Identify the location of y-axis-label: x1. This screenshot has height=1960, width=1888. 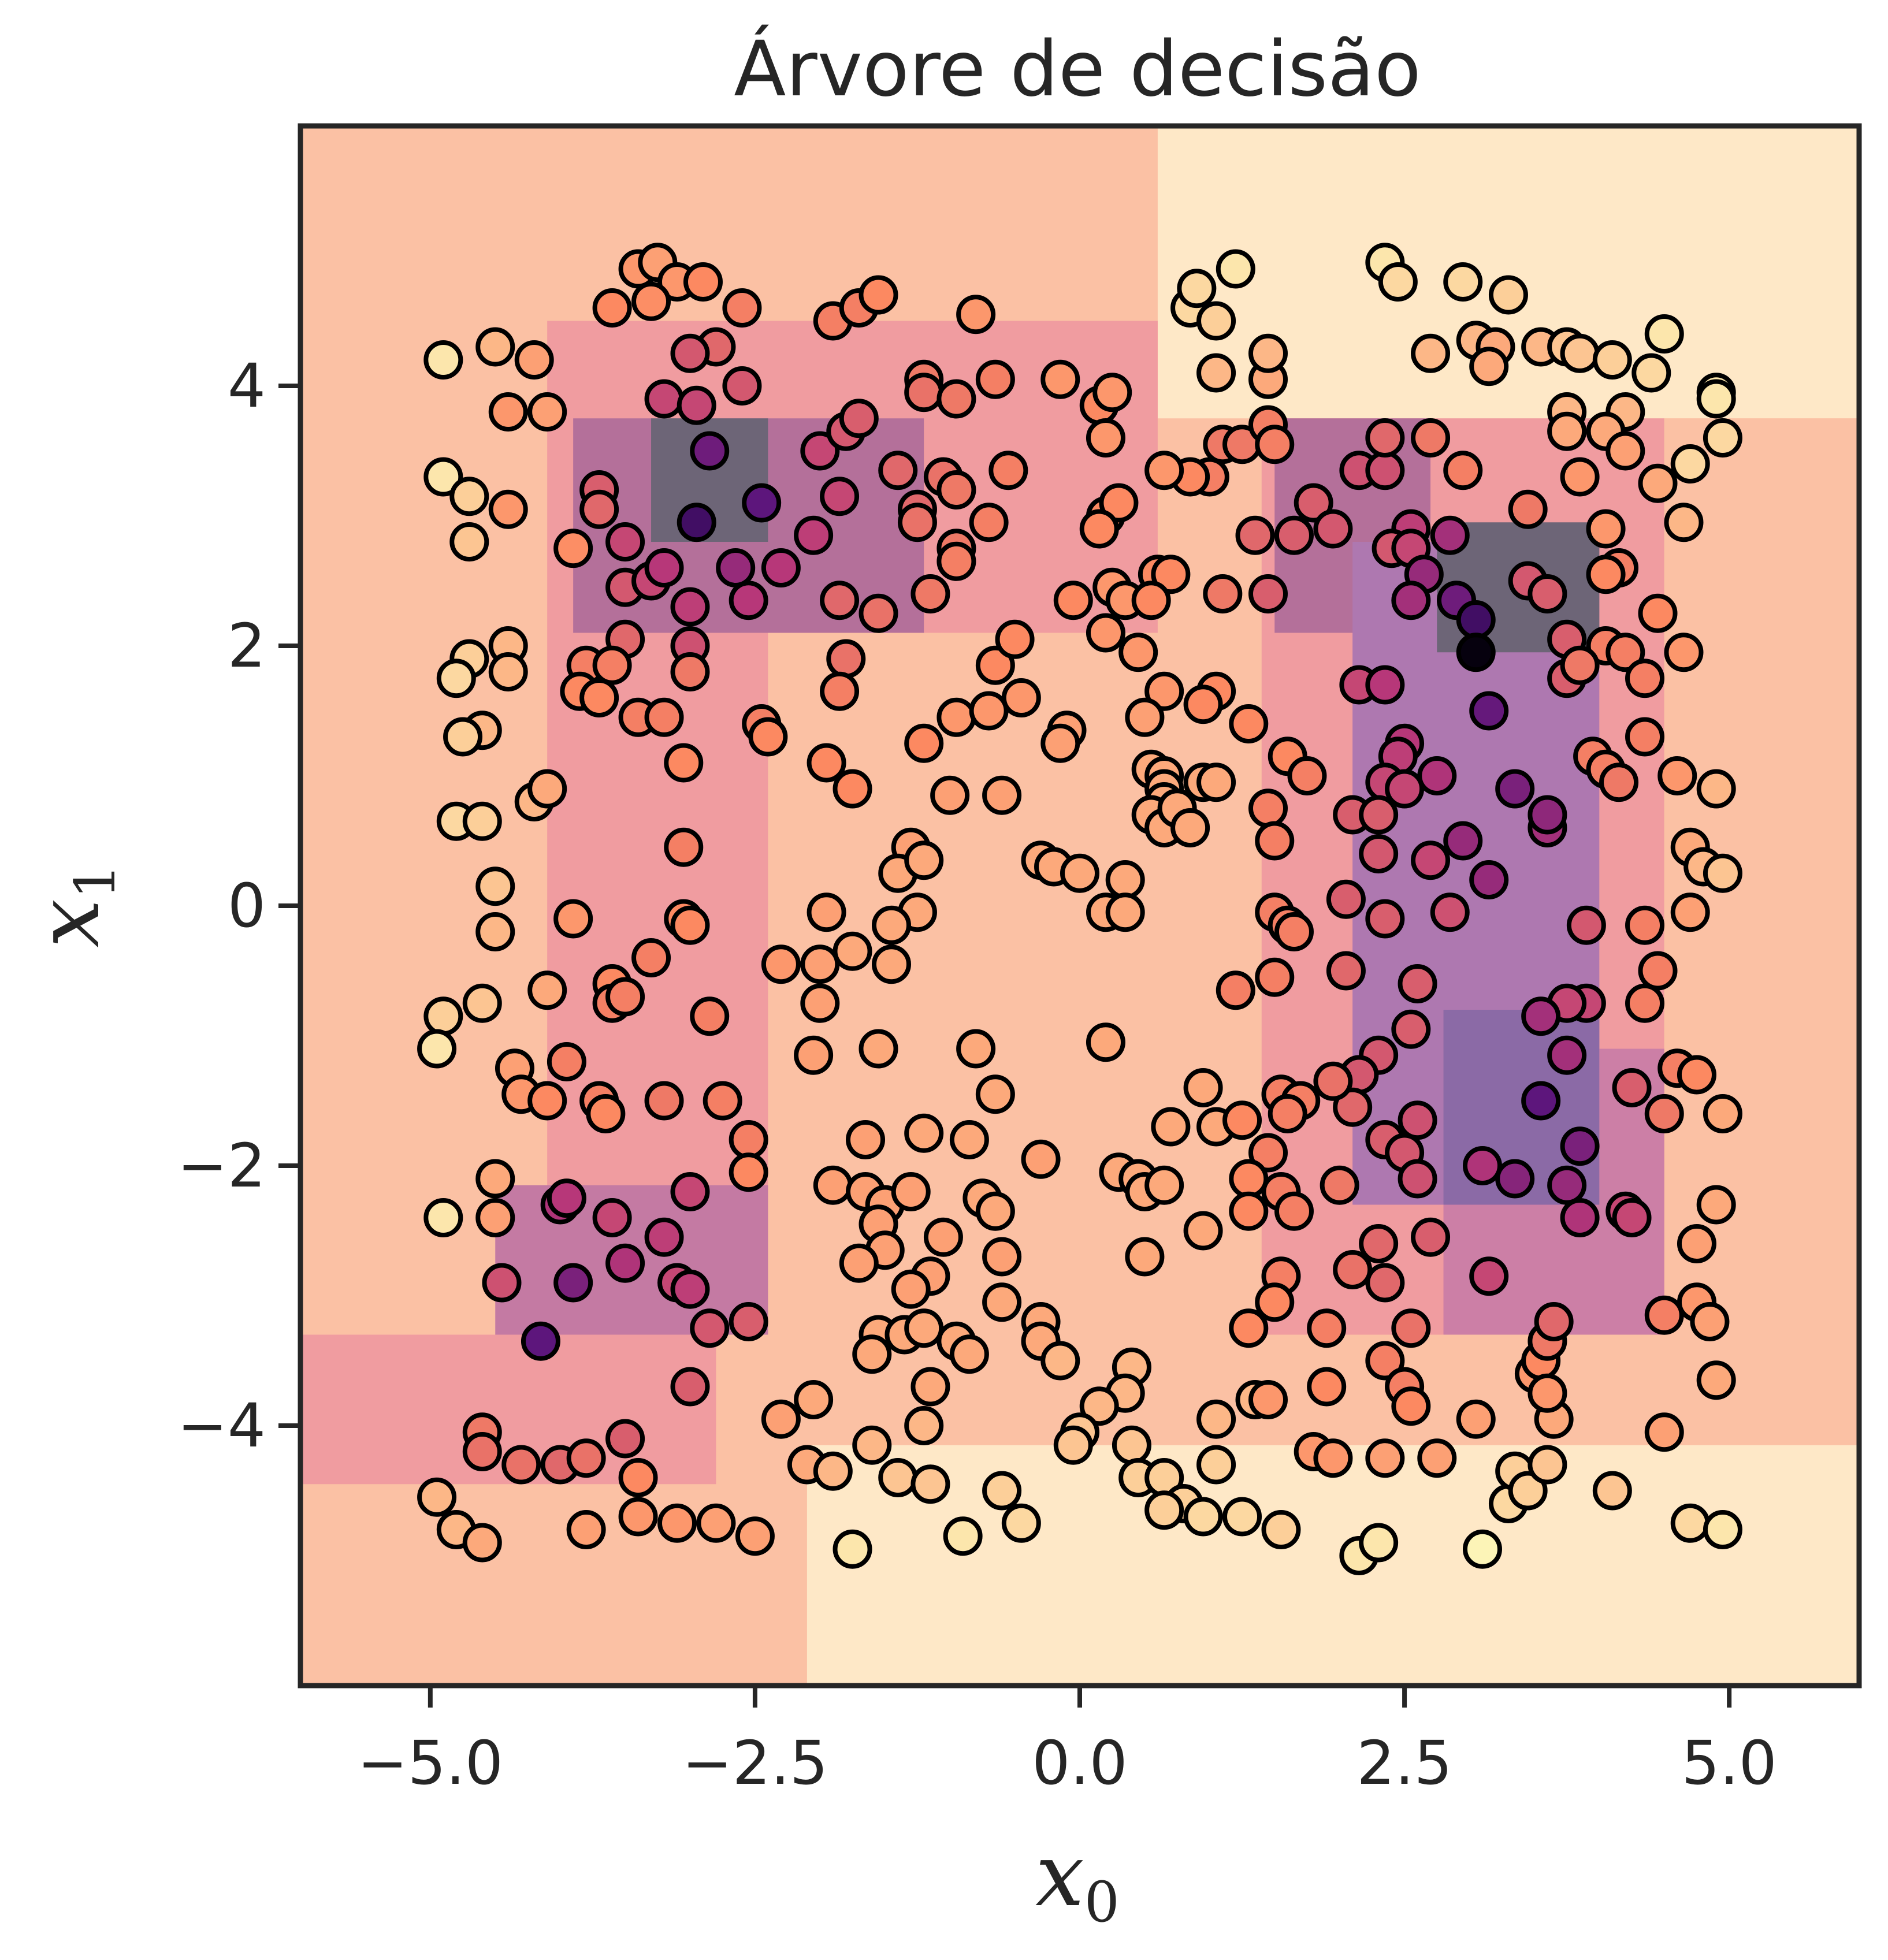
(73, 906).